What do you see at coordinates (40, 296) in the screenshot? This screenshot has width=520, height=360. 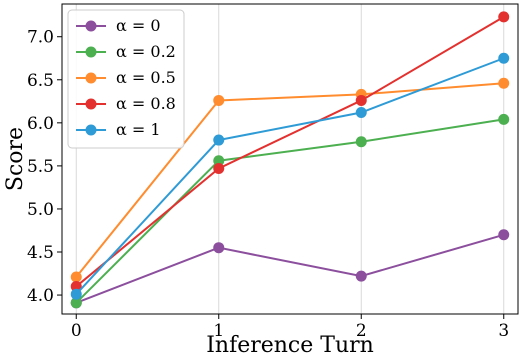 I see `y-tick-label: 4.0` at bounding box center [40, 296].